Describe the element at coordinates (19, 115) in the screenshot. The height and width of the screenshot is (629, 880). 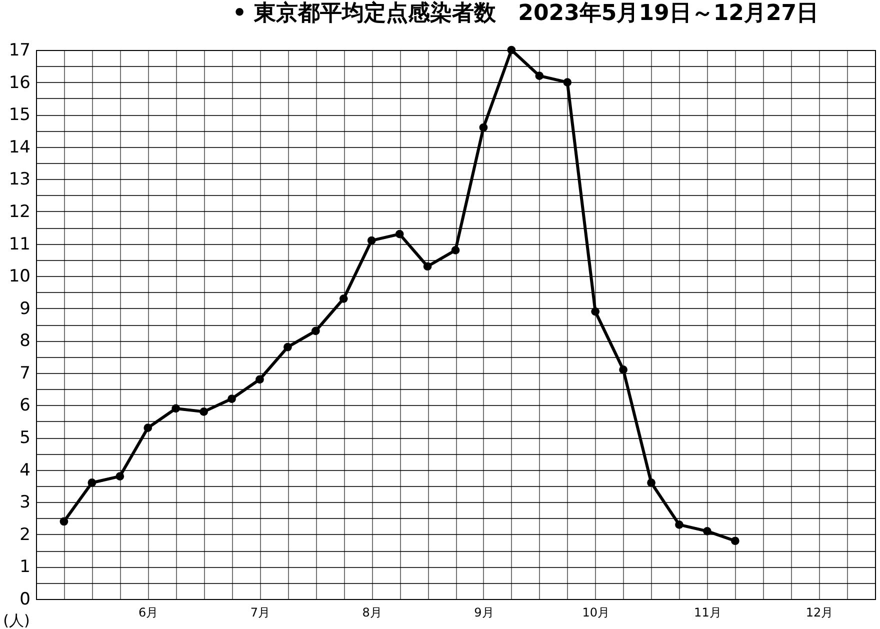
I see `y-tick-label: 15` at that location.